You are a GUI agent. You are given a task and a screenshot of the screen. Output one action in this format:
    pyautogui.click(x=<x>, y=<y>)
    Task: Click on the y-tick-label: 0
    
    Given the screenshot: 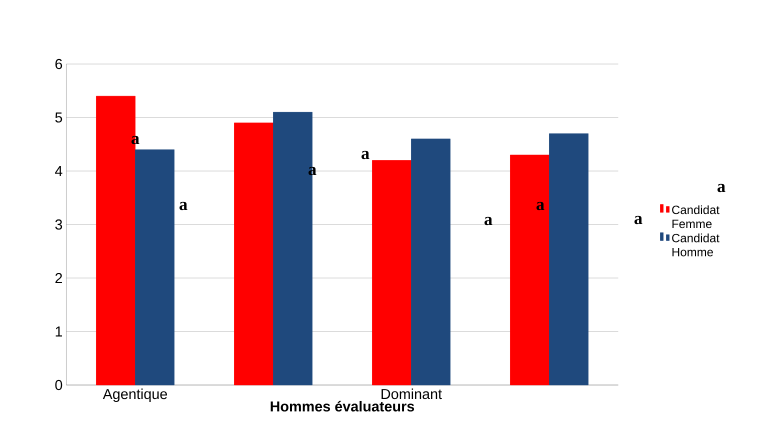 What is the action you would take?
    pyautogui.click(x=58, y=385)
    